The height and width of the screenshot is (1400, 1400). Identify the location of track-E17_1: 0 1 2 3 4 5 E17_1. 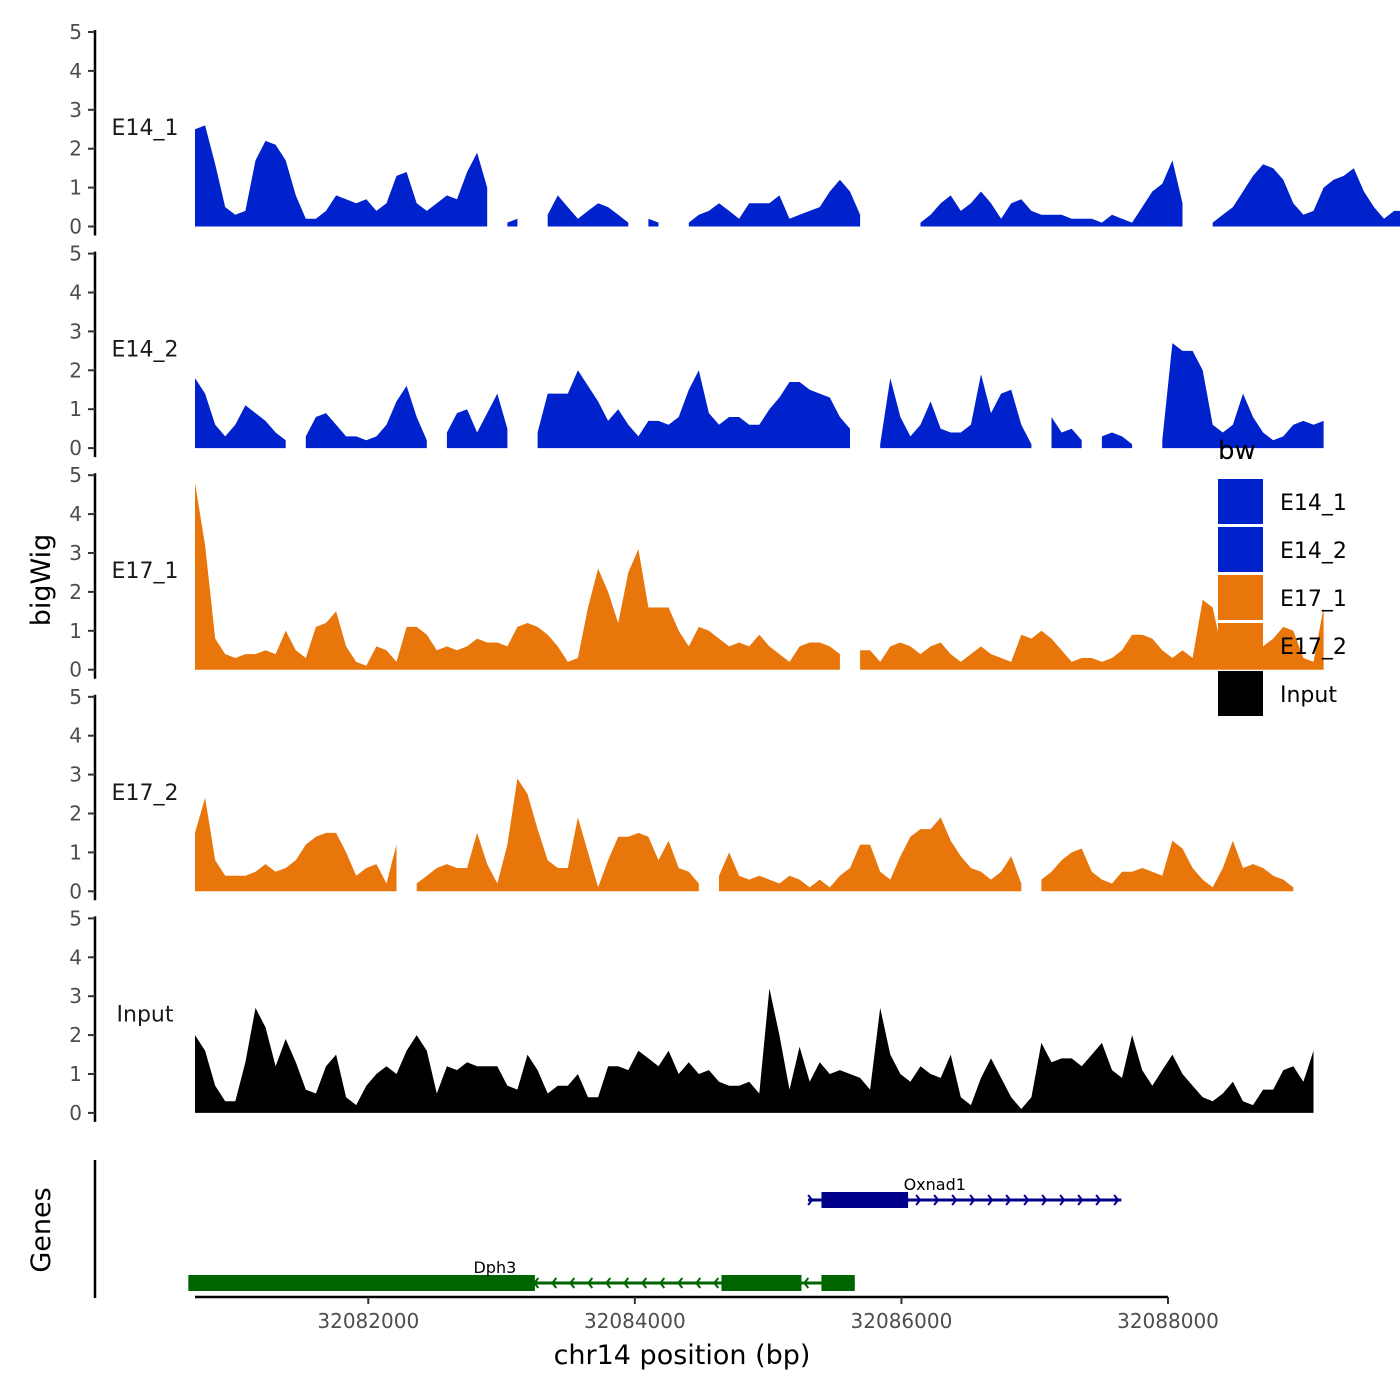
(696, 572).